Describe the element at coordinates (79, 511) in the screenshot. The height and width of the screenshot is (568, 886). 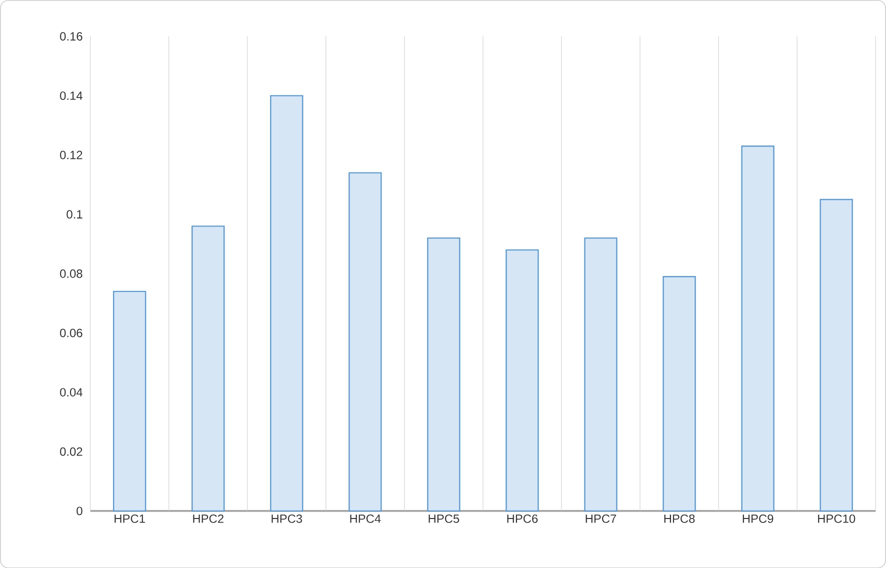
I see `y-tick-label: 0` at that location.